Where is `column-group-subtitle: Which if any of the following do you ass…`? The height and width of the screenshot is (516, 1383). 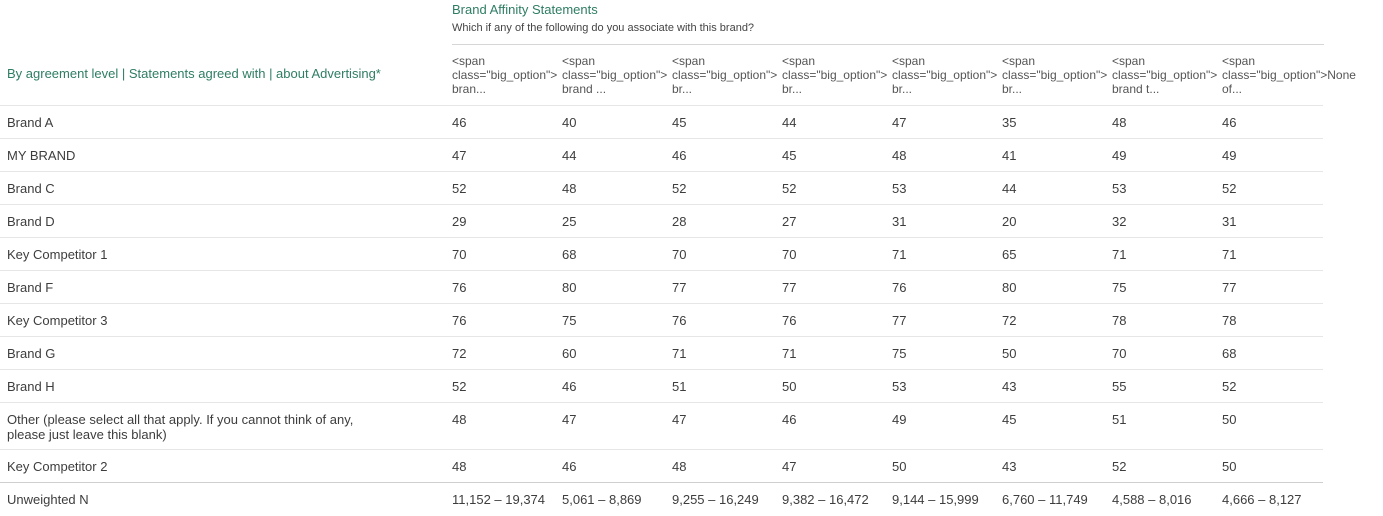
column-group-subtitle: Which if any of the following do you ass… is located at coordinates (603, 28).